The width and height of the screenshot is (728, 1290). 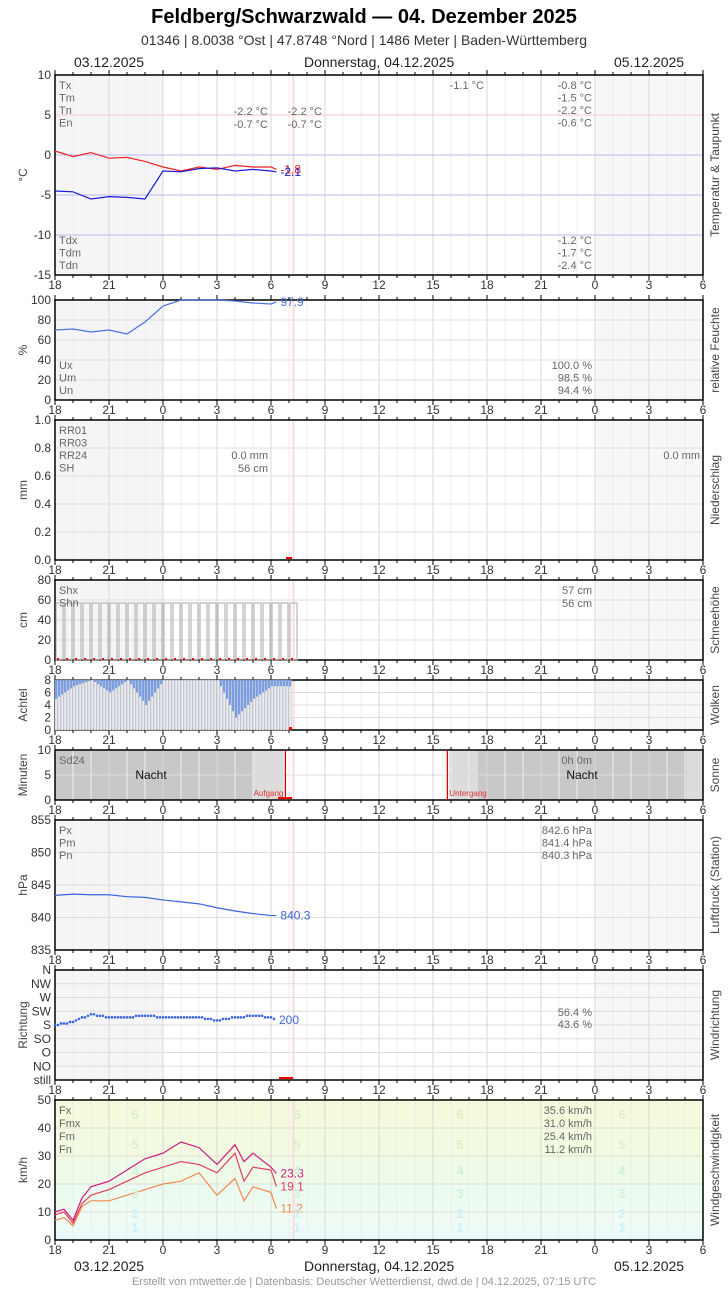 What do you see at coordinates (567, 831) in the screenshot?
I see `stat-label: 842.6 hPa` at bounding box center [567, 831].